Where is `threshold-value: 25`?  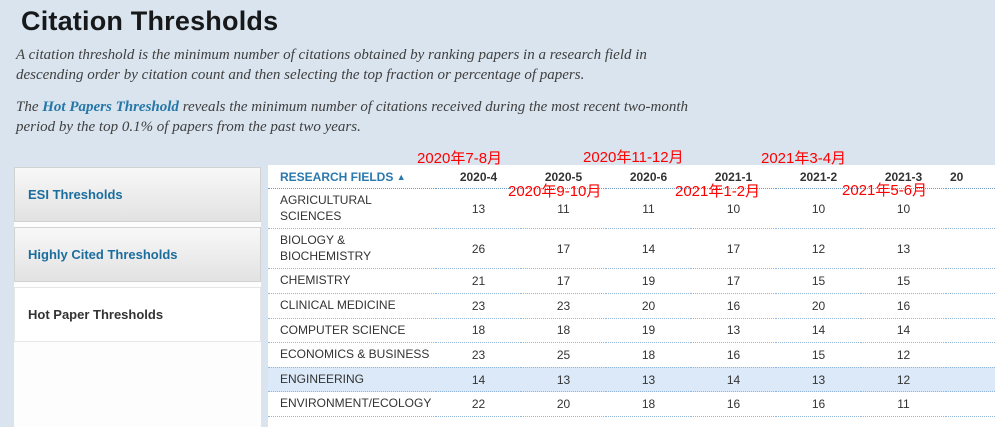
threshold-value: 25 is located at coordinates (563, 355).